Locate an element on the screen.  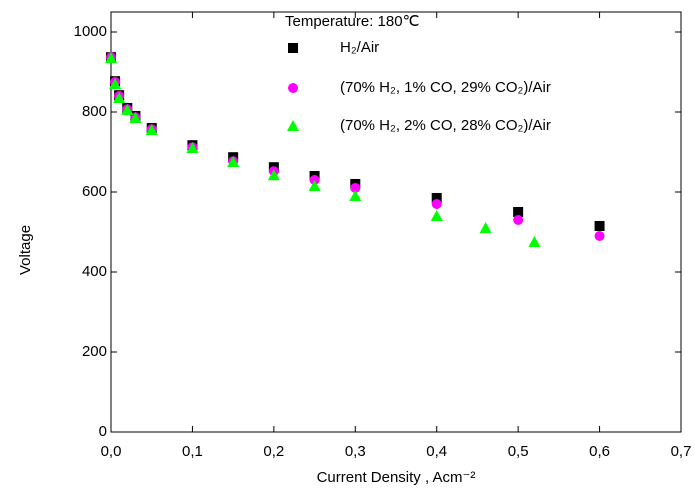
legend-label: (70% H₂, 1% CO, 29% CO₂)/Air is located at coordinates (445, 87).